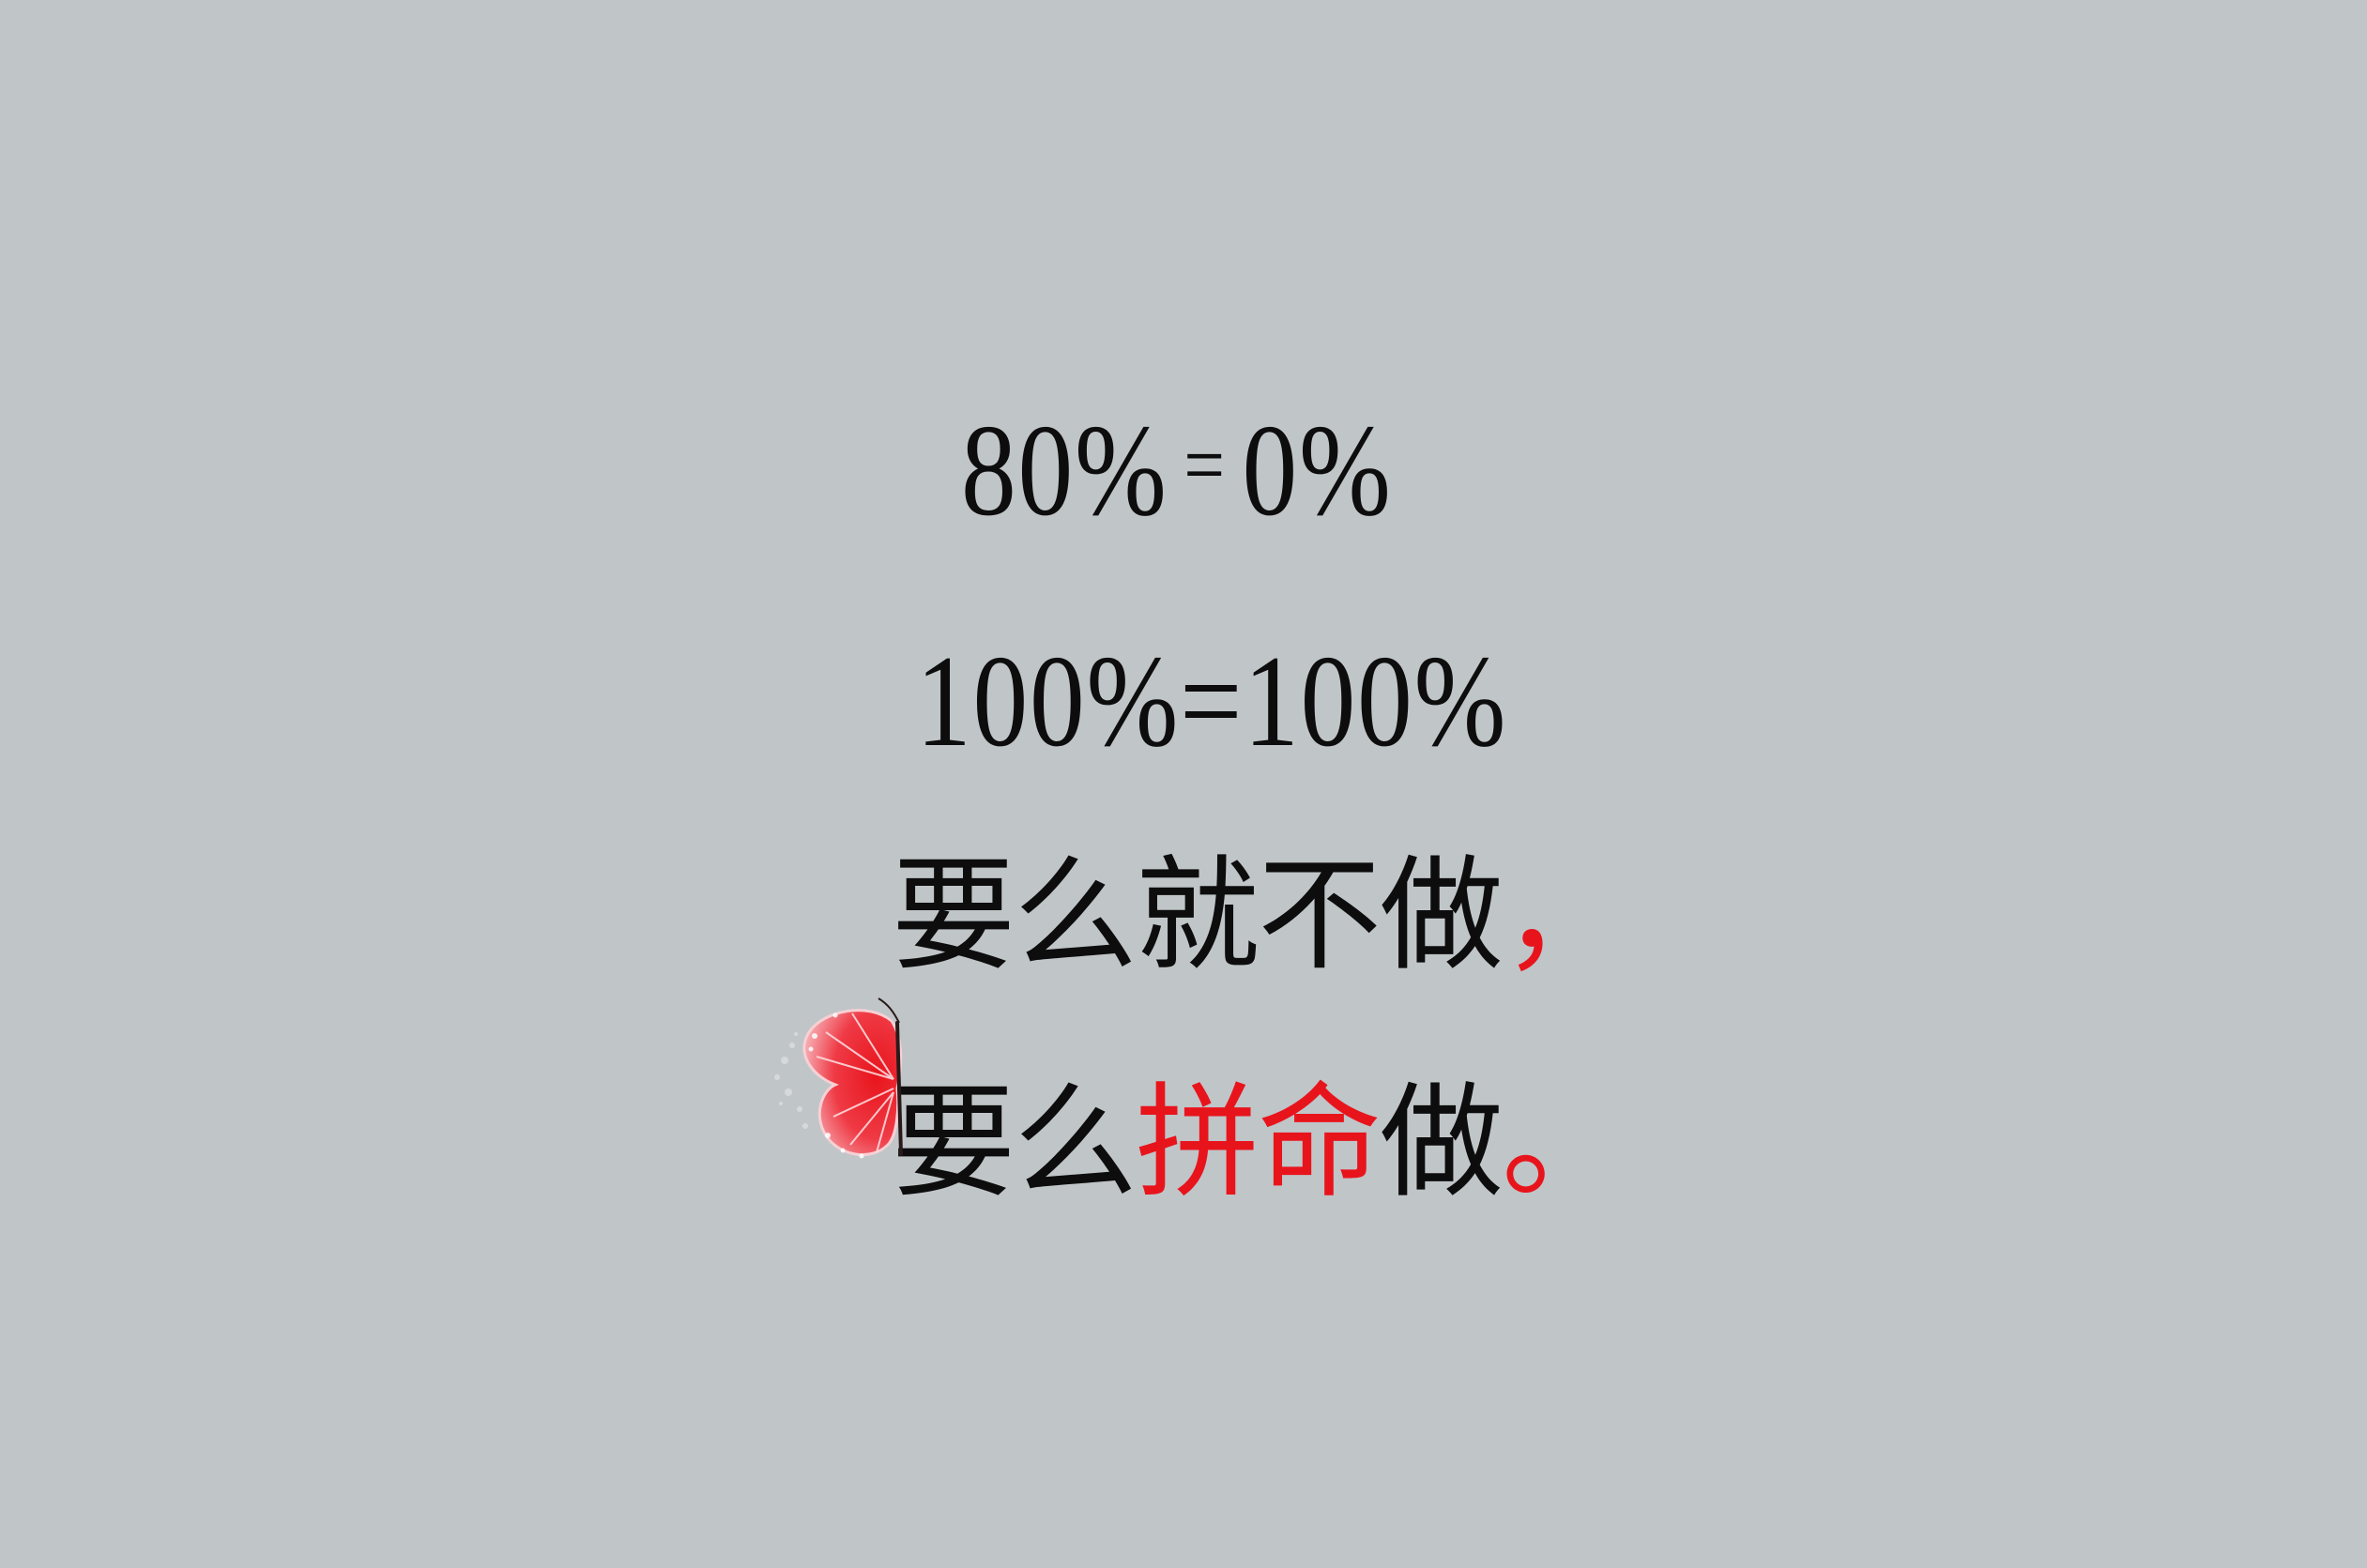  What do you see at coordinates (1064, 470) in the screenshot?
I see `equation-left: 80%` at bounding box center [1064, 470].